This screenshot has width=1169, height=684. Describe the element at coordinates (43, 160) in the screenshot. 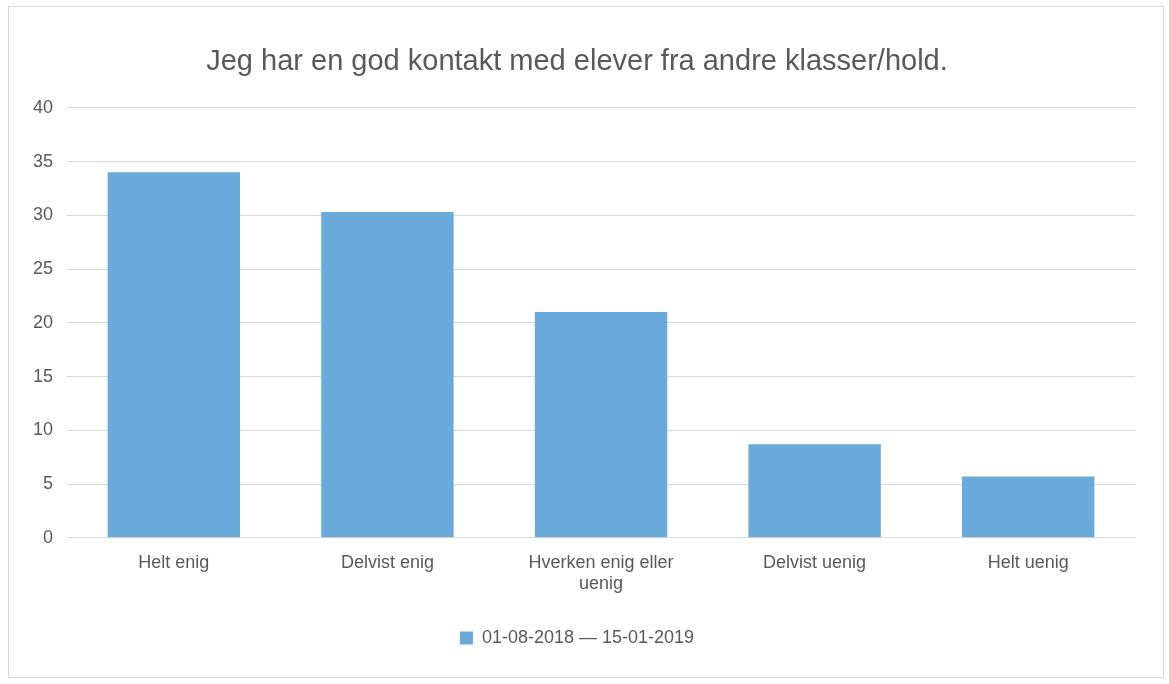

I see `y-tick-label: 35` at that location.